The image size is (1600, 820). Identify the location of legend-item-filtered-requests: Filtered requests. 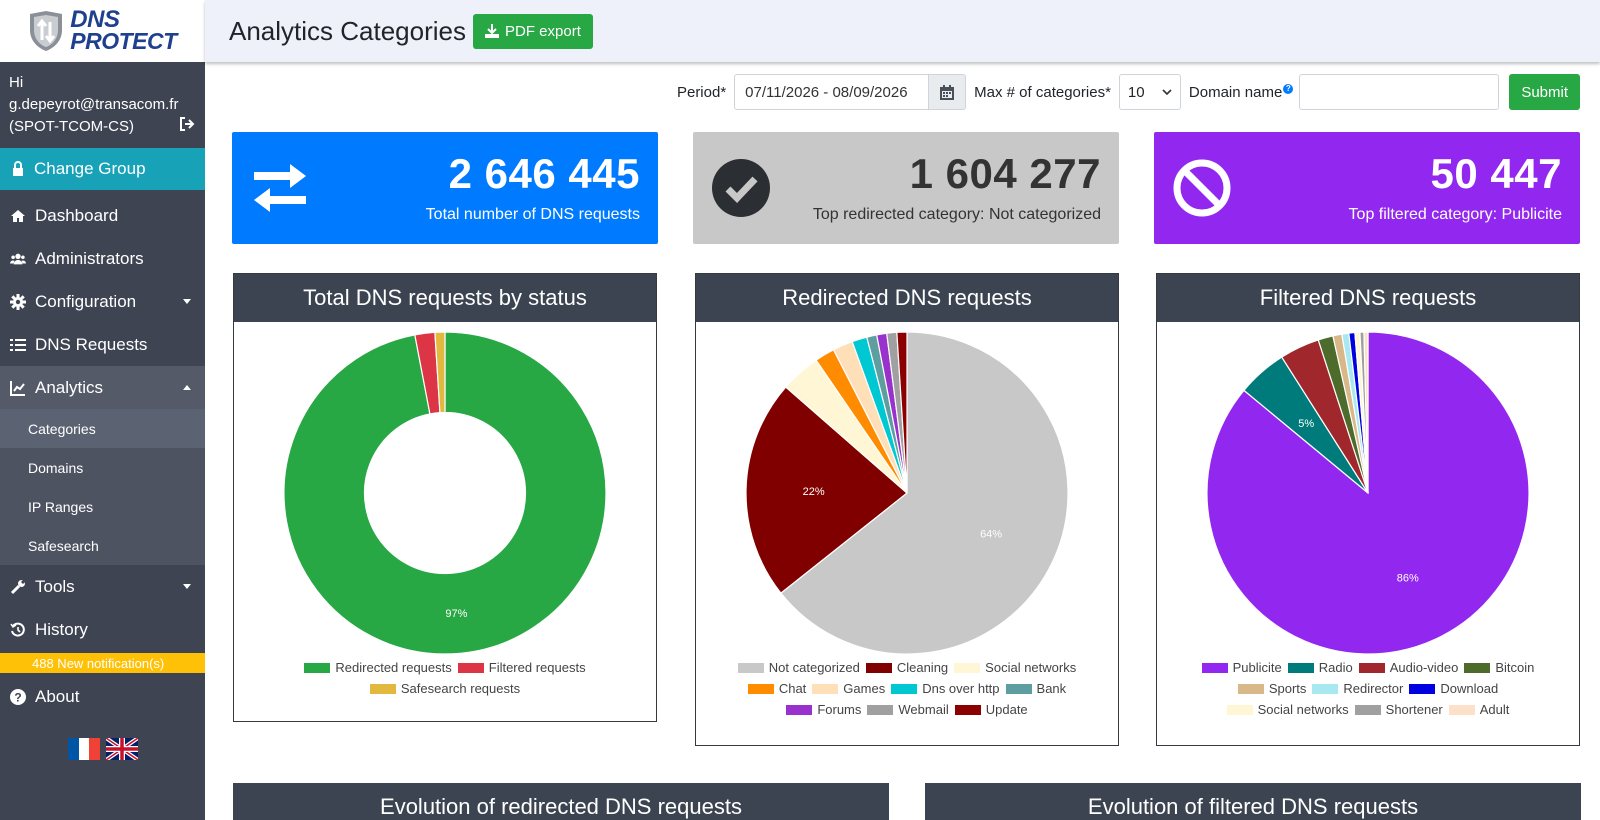
(521, 667).